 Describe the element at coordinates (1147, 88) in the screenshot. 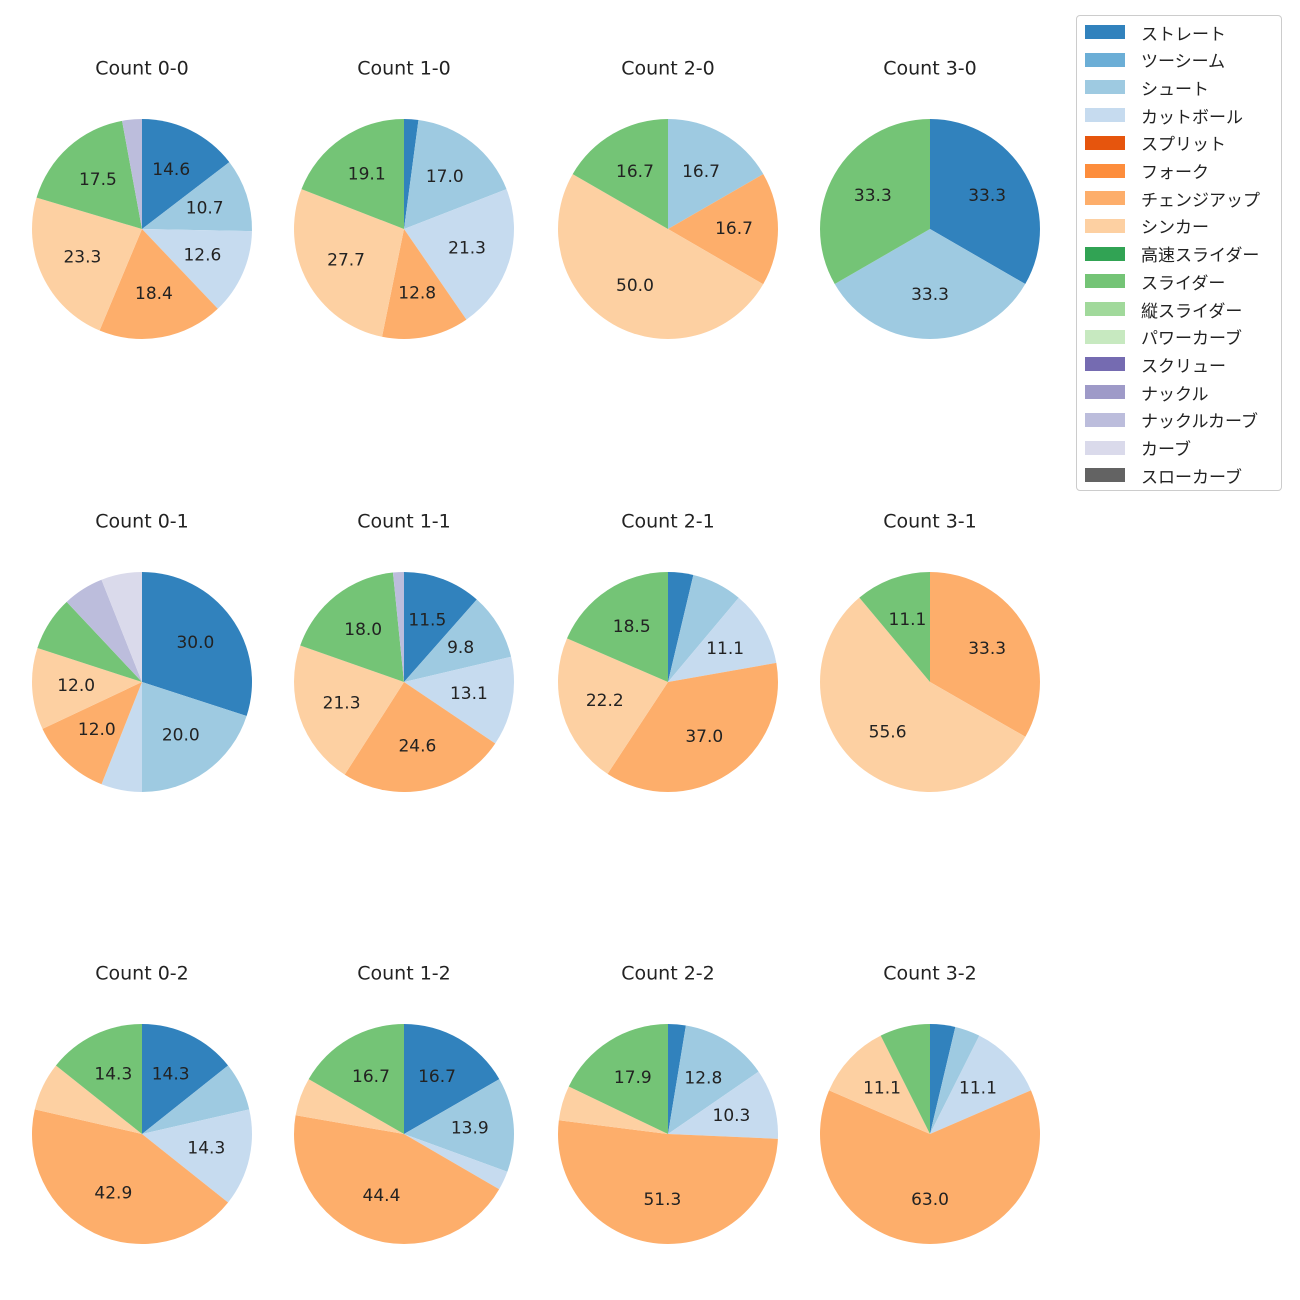

I see `legend-item: シュート` at that location.